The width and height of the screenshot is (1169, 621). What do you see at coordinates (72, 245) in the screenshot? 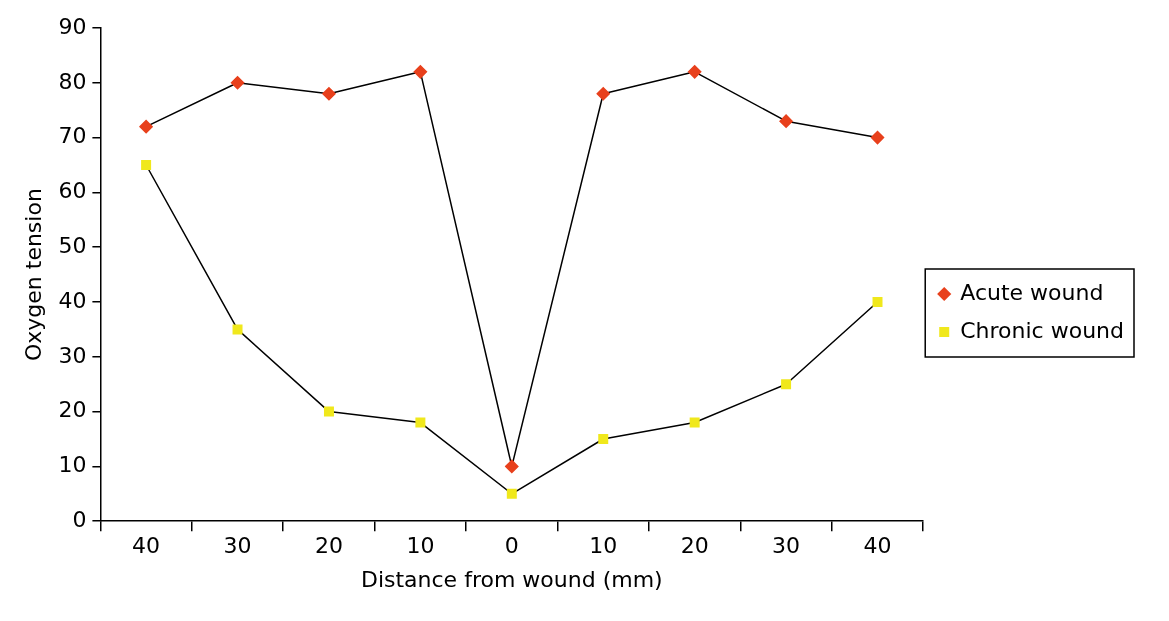
I see `y-tick-label: 50` at bounding box center [72, 245].